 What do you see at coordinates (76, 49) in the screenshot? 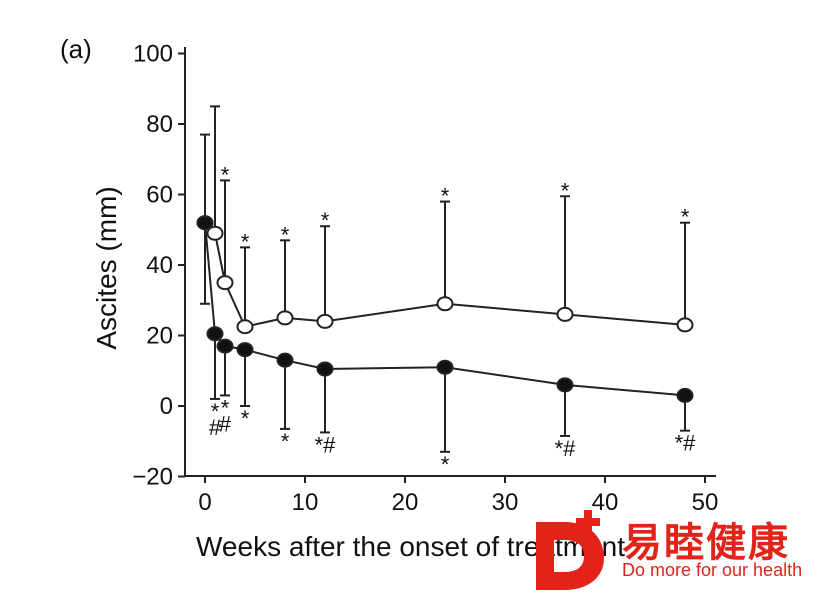
I see `panel-label: (a)` at bounding box center [76, 49].